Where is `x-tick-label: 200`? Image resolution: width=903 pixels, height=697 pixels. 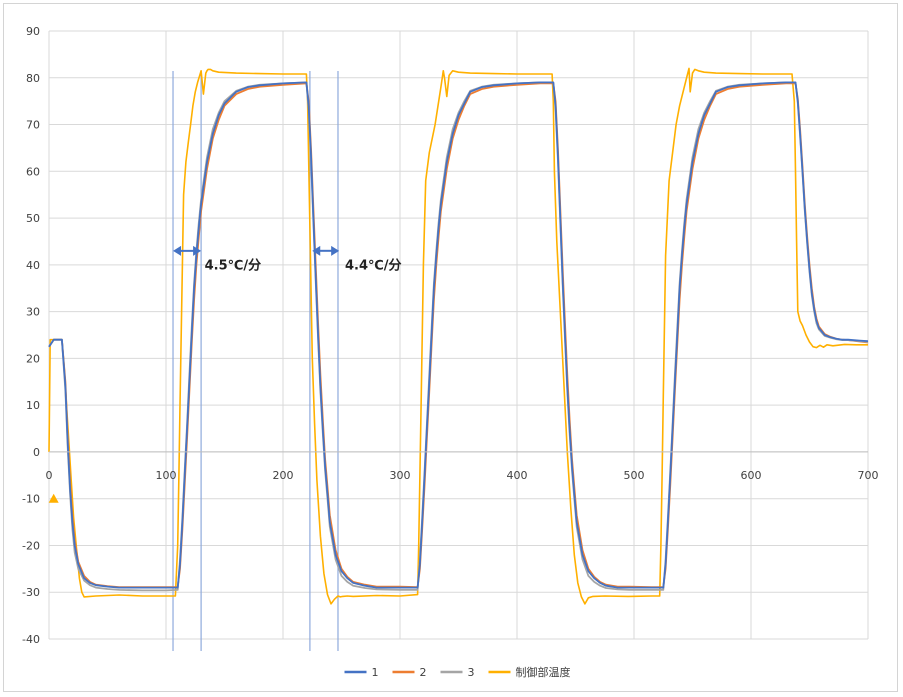 x-tick-label: 200 is located at coordinates (283, 475).